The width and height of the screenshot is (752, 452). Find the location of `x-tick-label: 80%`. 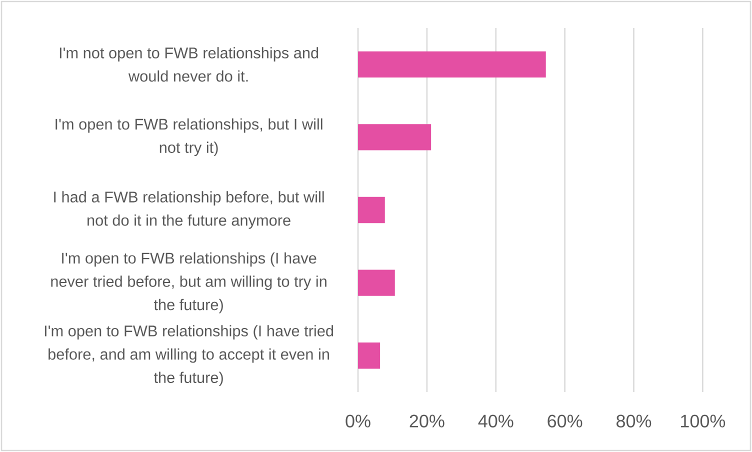

x-tick-label: 80% is located at coordinates (634, 421).